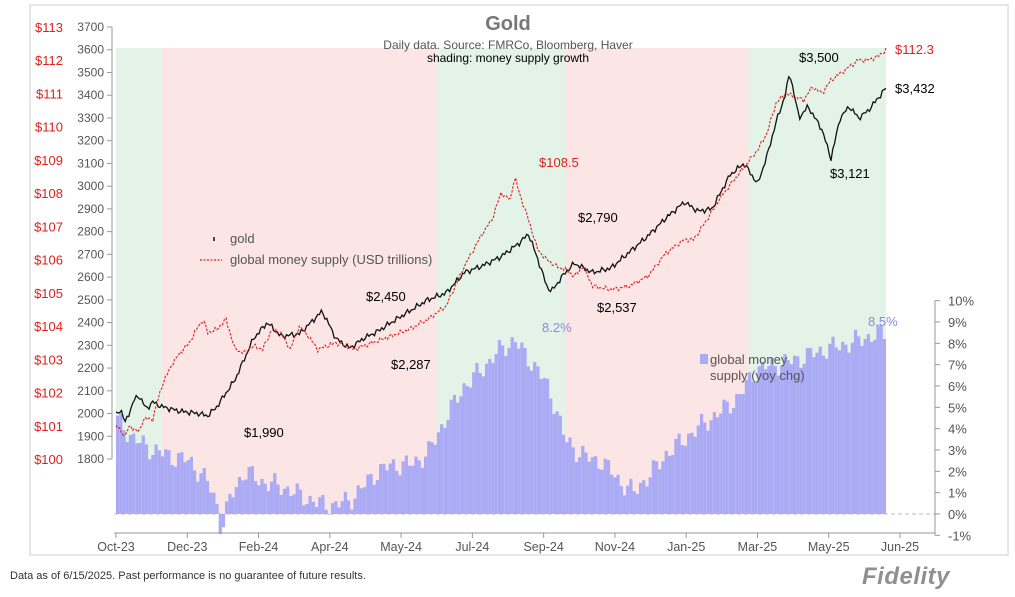  What do you see at coordinates (543, 547) in the screenshot?
I see `x-tick-label: Sep-24` at bounding box center [543, 547].